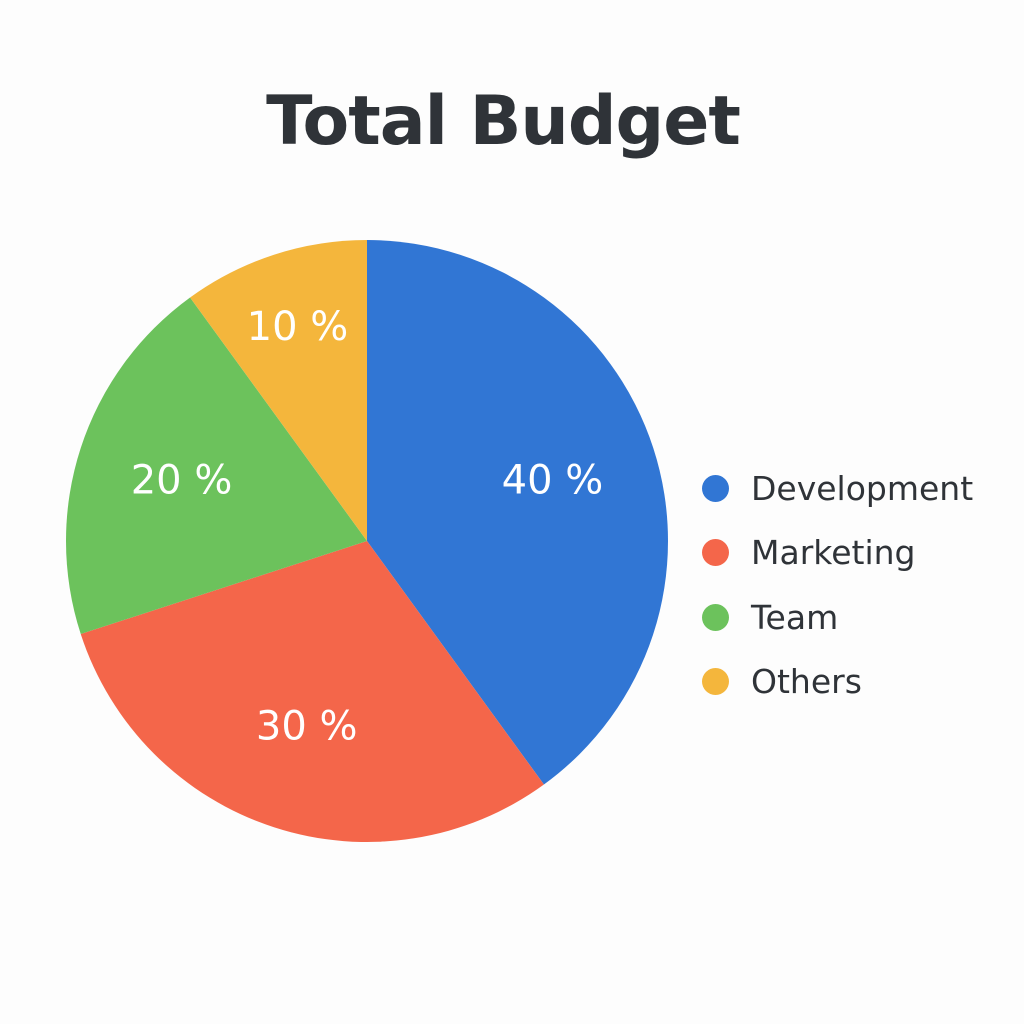 The width and height of the screenshot is (1024, 1024). What do you see at coordinates (806, 682) in the screenshot?
I see `legend-label-others: Others` at bounding box center [806, 682].